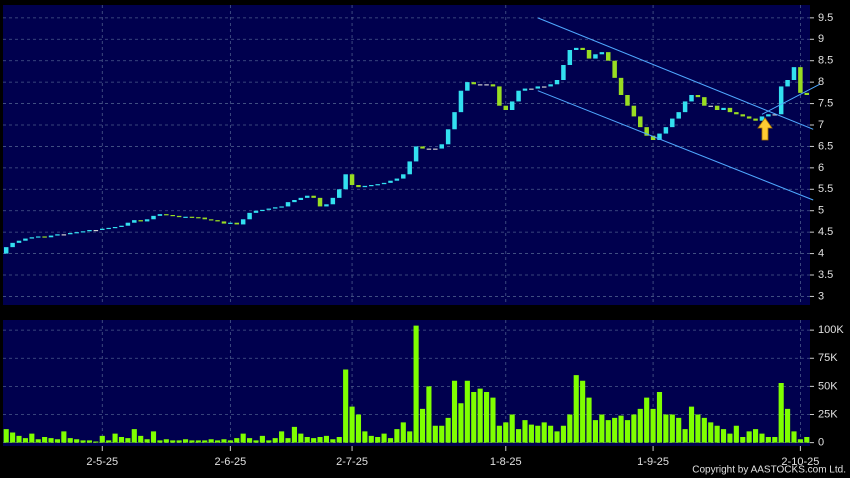  I want to click on y-tick-label: 6, so click(821, 168).